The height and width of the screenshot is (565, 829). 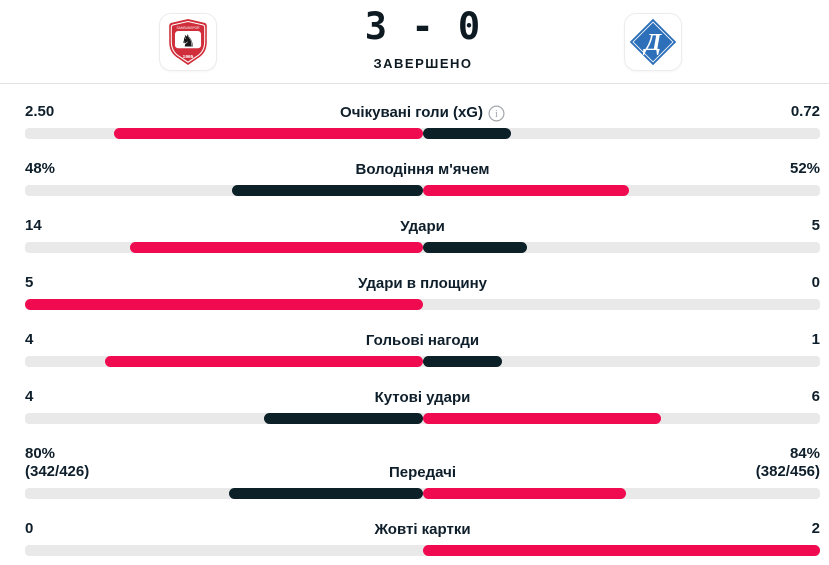 I want to click on home-stat-value: 0, so click(x=29, y=528).